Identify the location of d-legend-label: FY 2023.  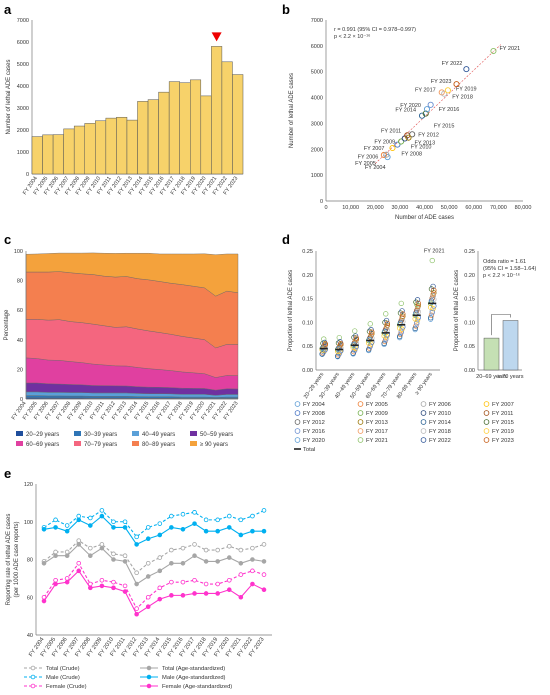
(503, 441).